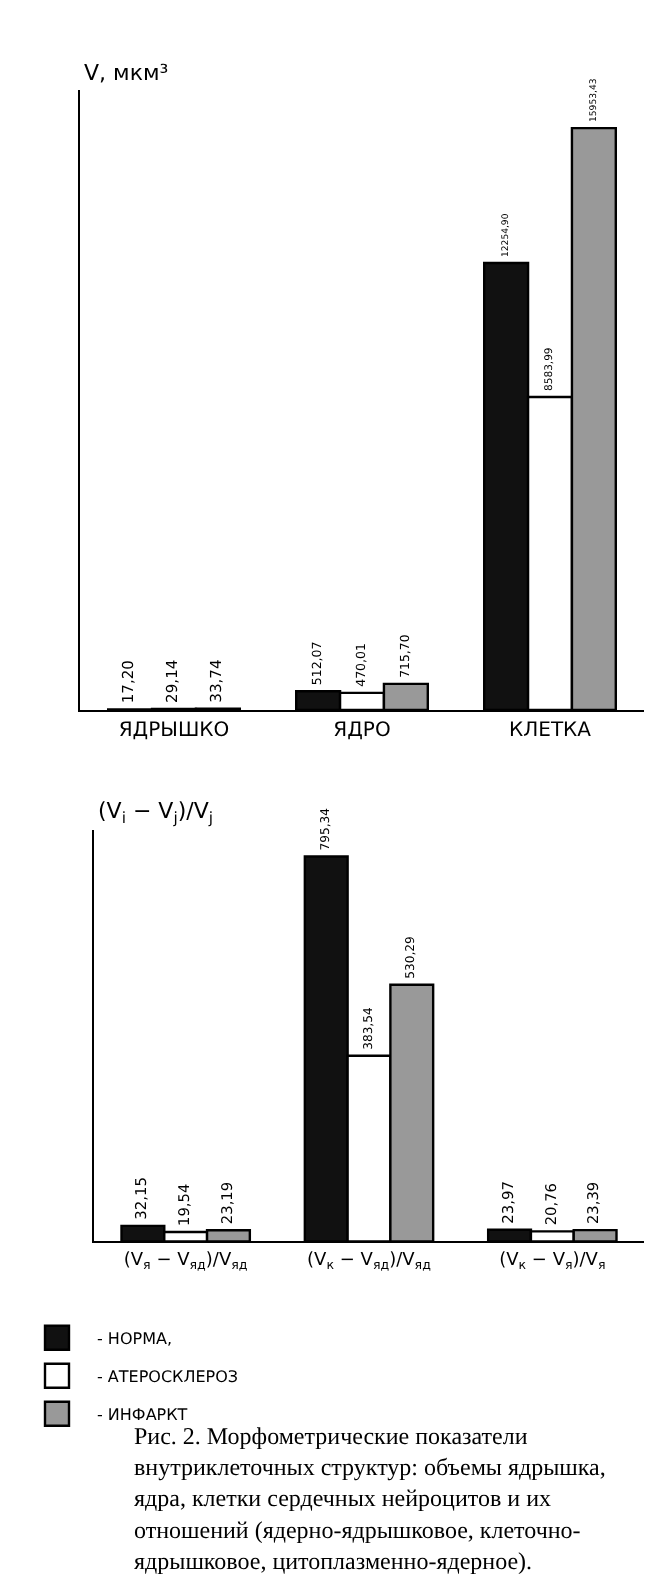 The height and width of the screenshot is (1594, 668). I want to click on data-label: 17,20, so click(128, 681).